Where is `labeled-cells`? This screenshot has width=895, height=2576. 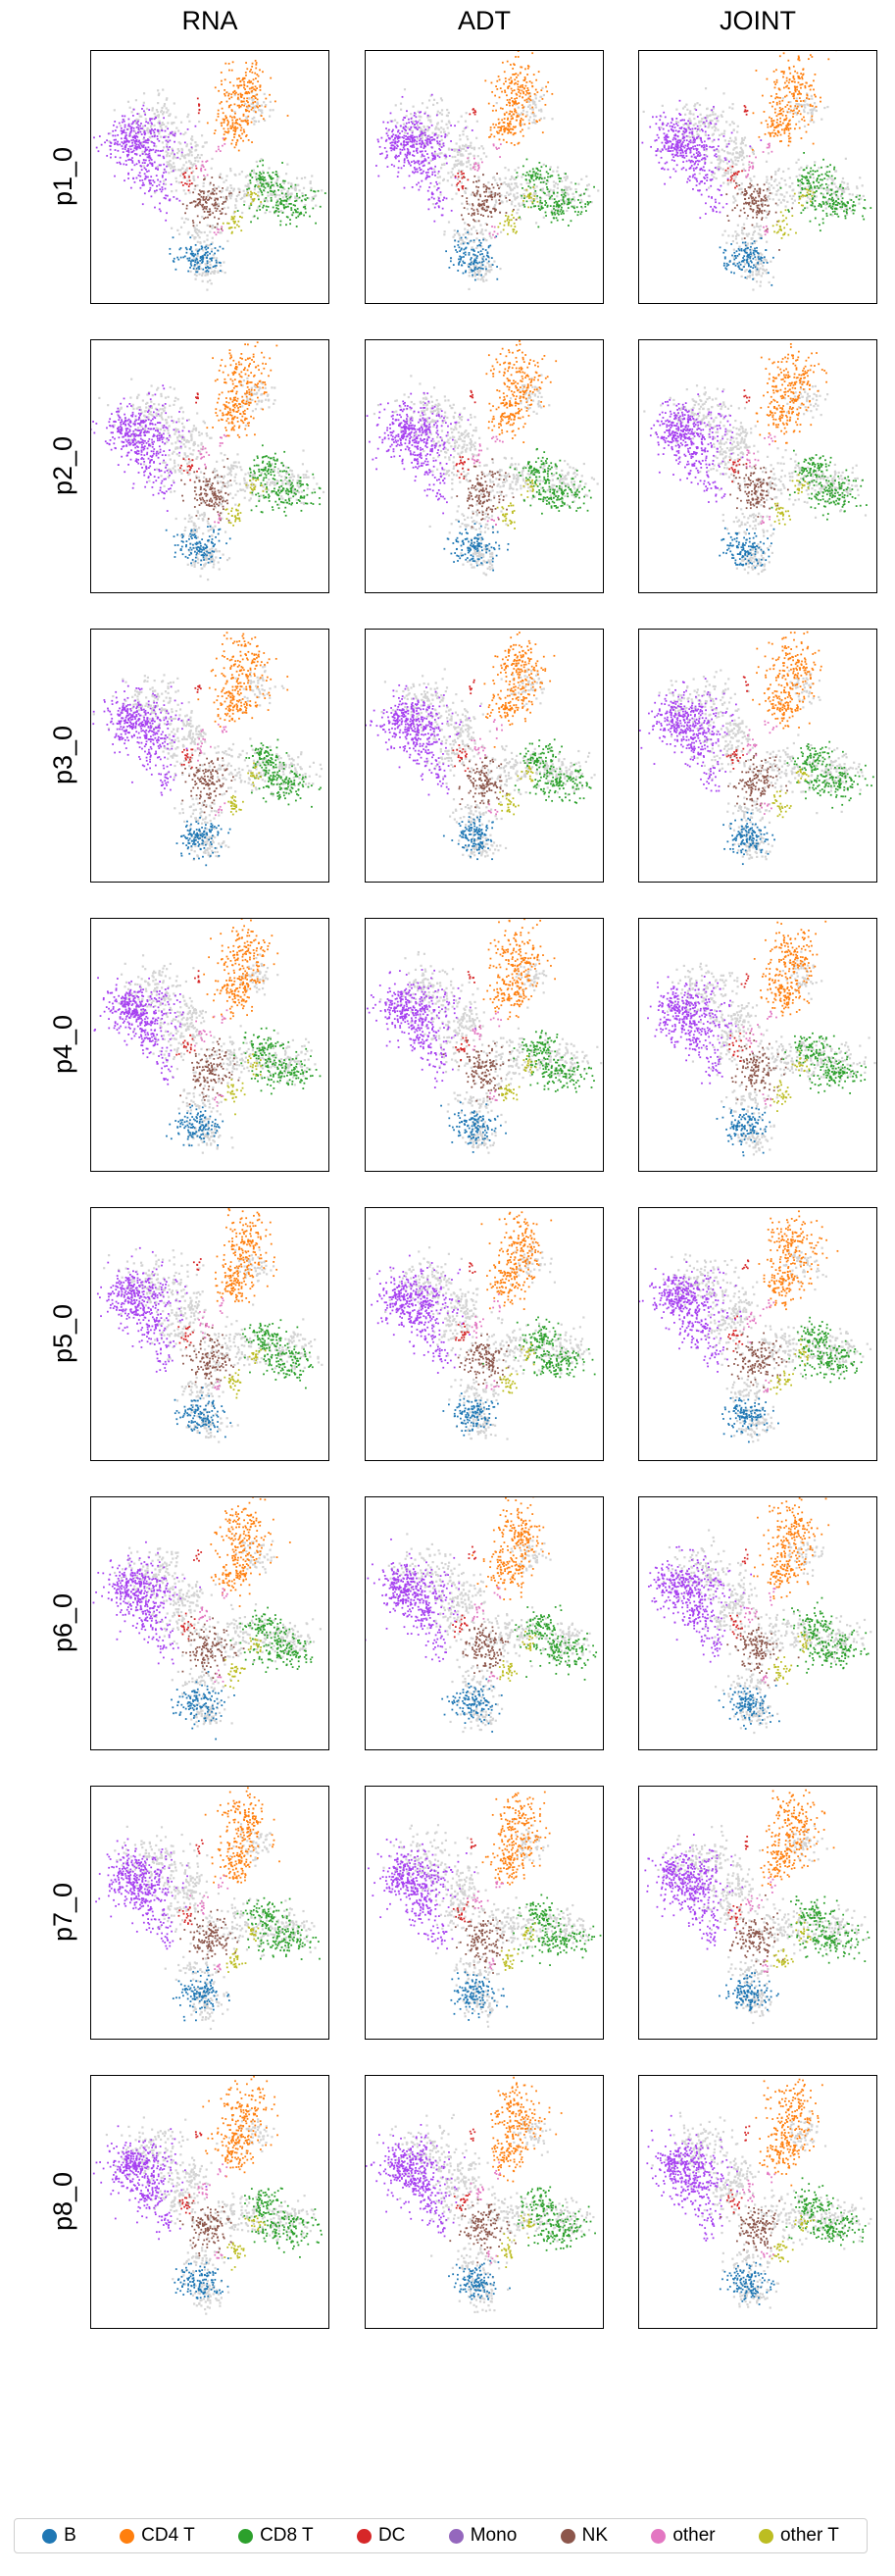
labeled-cells is located at coordinates (210, 167).